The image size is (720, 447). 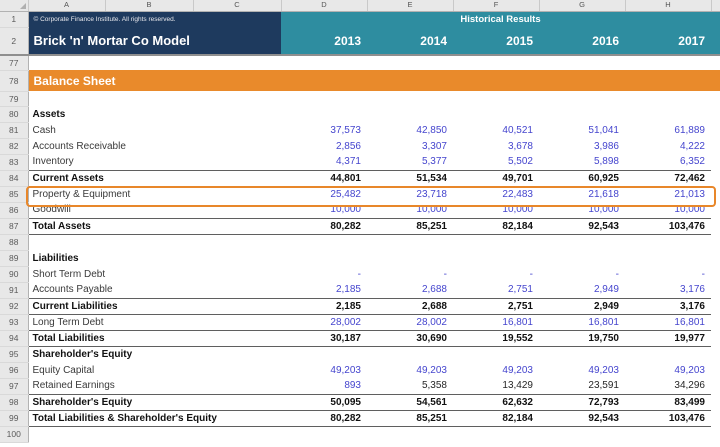 What do you see at coordinates (154, 226) in the screenshot?
I see `cell-label-total-assets: Total Assets` at bounding box center [154, 226].